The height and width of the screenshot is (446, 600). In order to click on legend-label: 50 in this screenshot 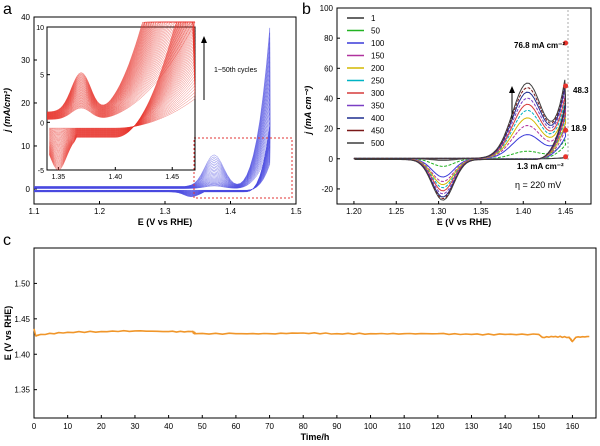, I will do `click(375, 31)`.